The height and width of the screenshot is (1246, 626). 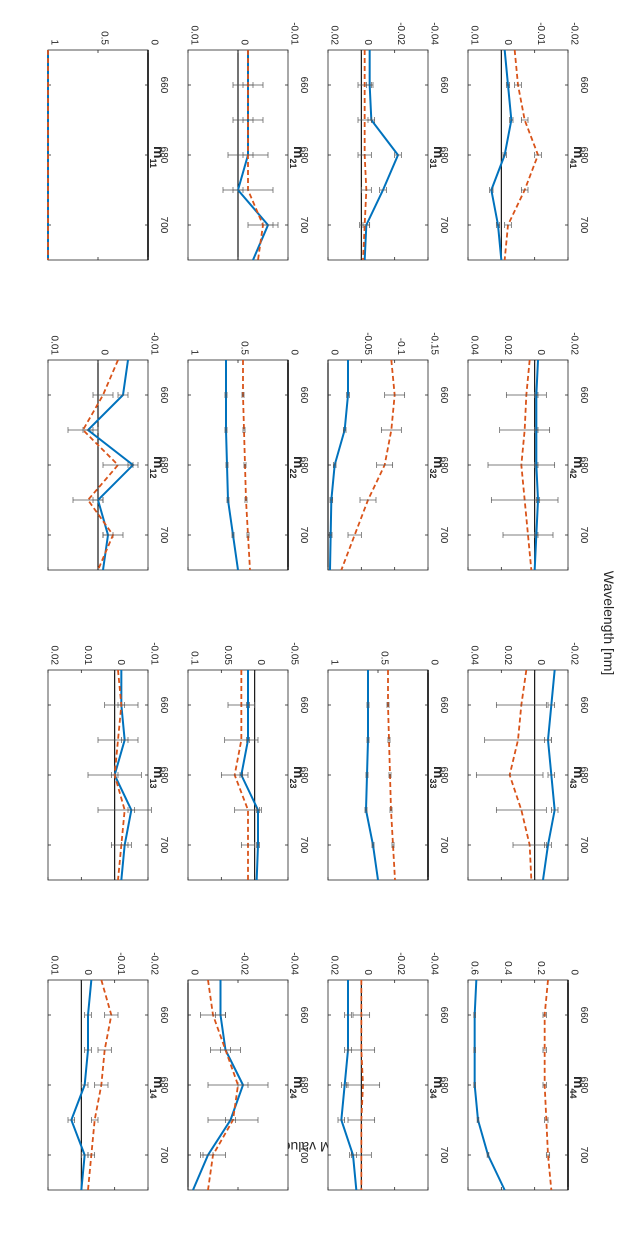 I want to click on panel-title: m24, so click(x=297, y=1087).